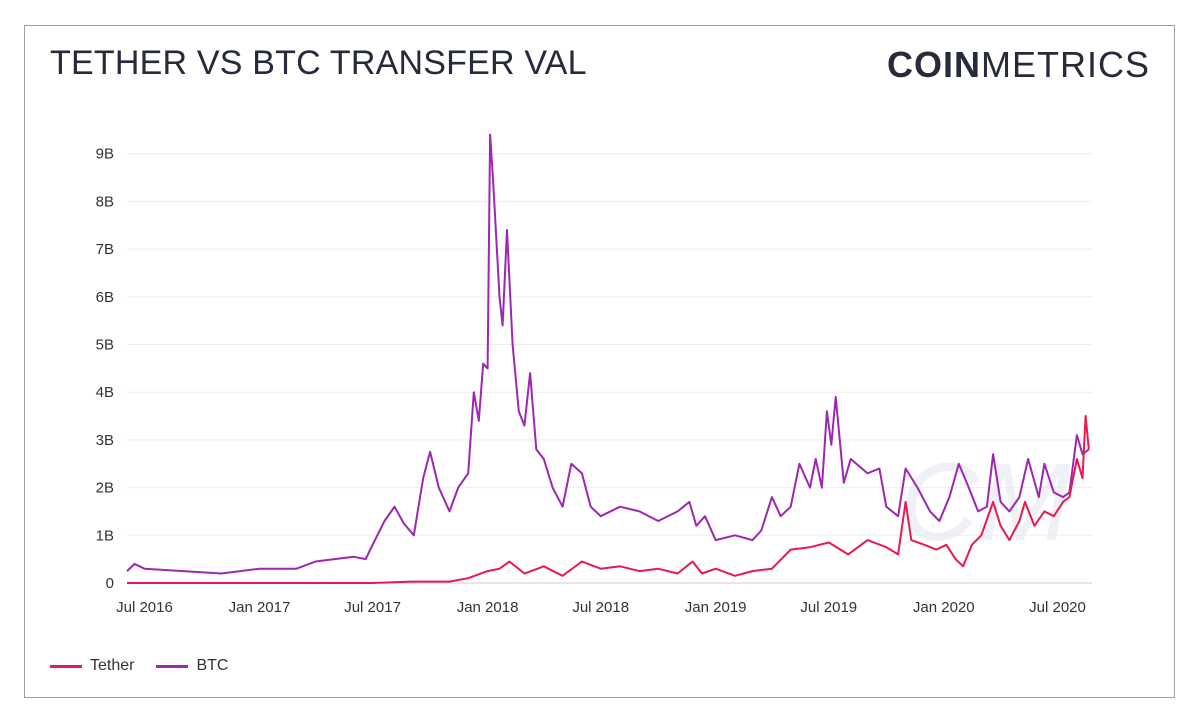 The width and height of the screenshot is (1200, 723). Describe the element at coordinates (105, 345) in the screenshot. I see `y-tick-label: 5B` at that location.